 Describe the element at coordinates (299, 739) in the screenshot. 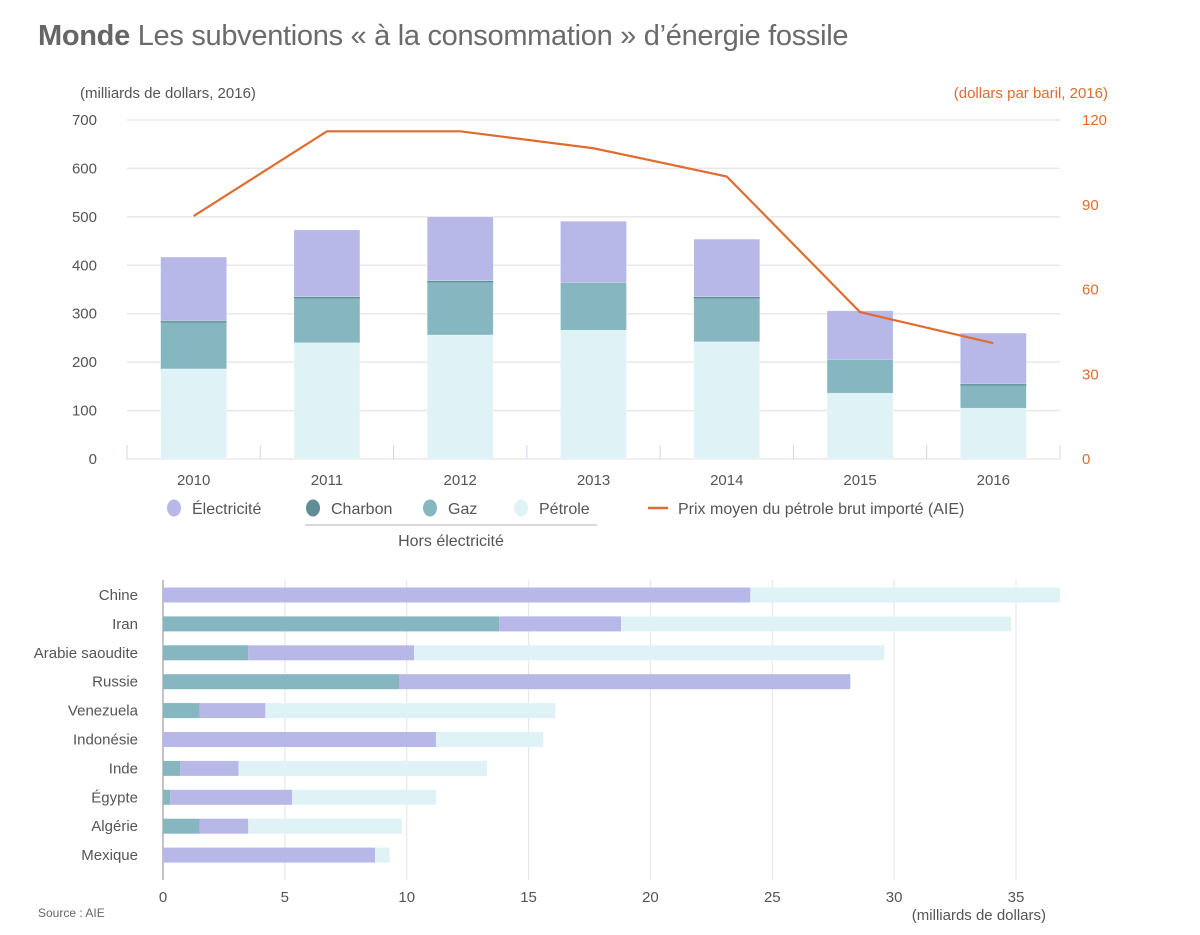

I see `bar-segment-electricite-Indonésie` at that location.